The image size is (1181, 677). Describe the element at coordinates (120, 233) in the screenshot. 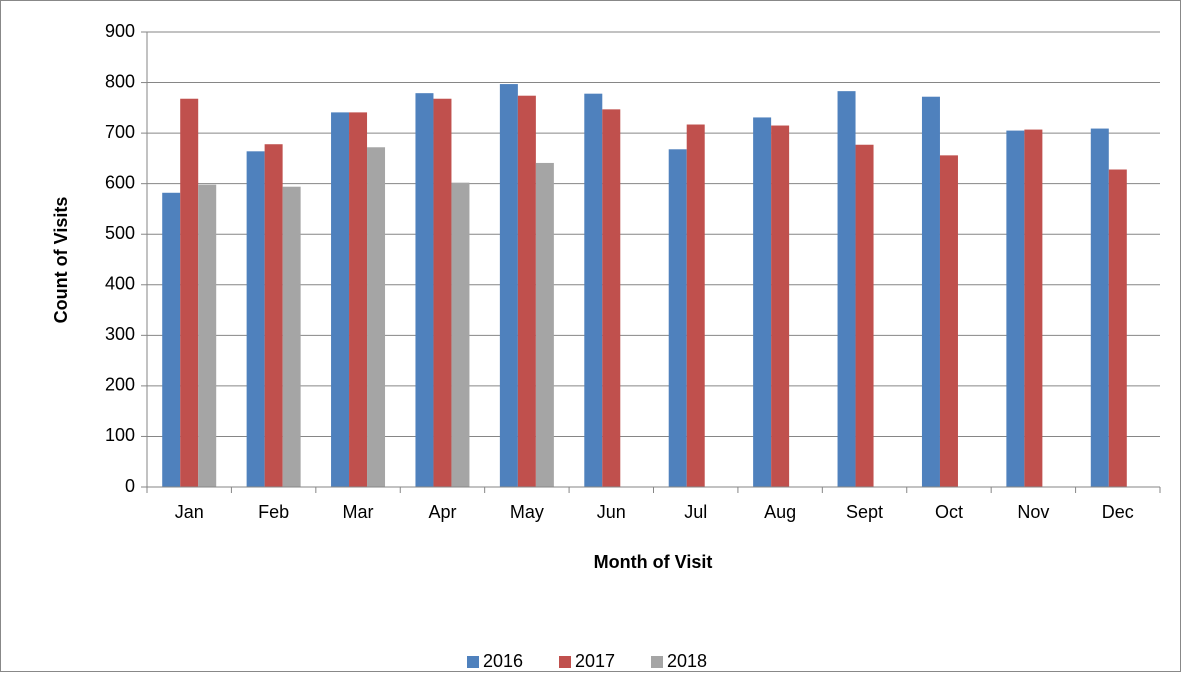

I see `y-tick-label: 500` at that location.